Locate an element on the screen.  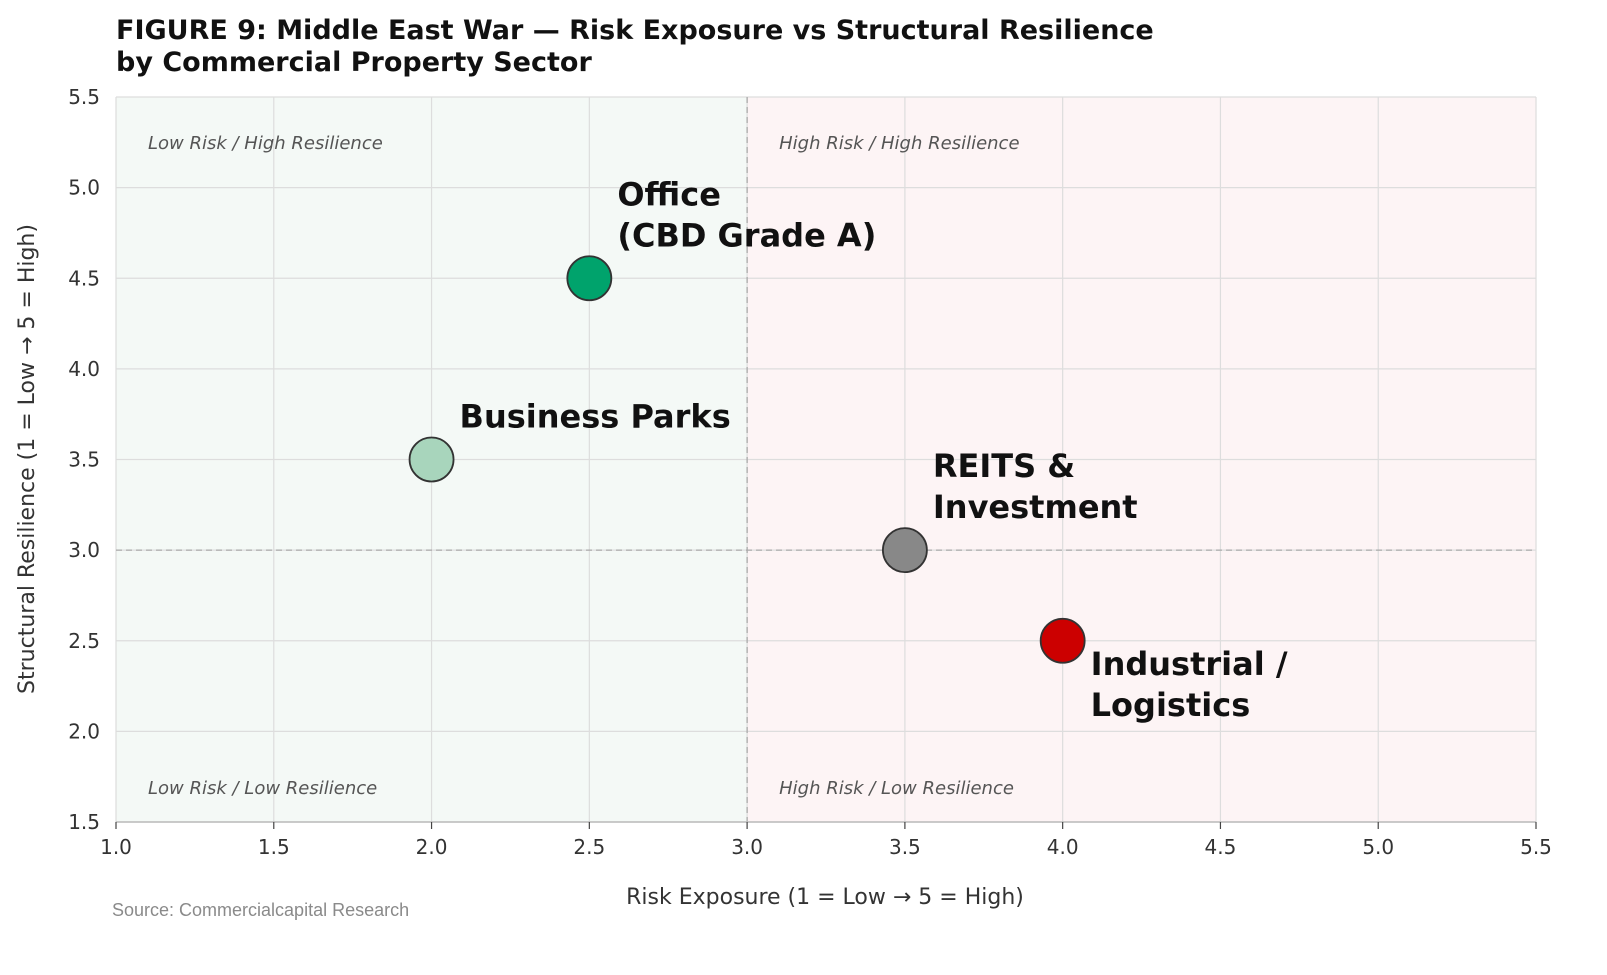
y-tick-label: 5.5 is located at coordinates (84, 97).